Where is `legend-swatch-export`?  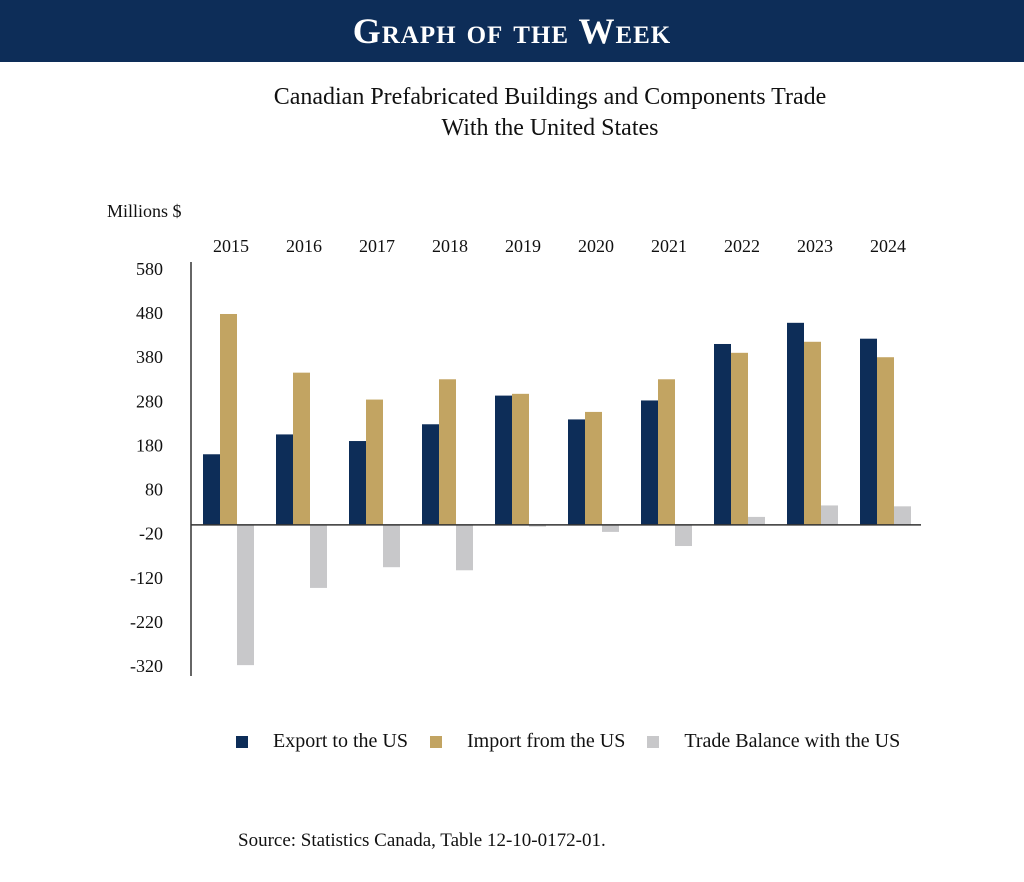
legend-swatch-export is located at coordinates (242, 741).